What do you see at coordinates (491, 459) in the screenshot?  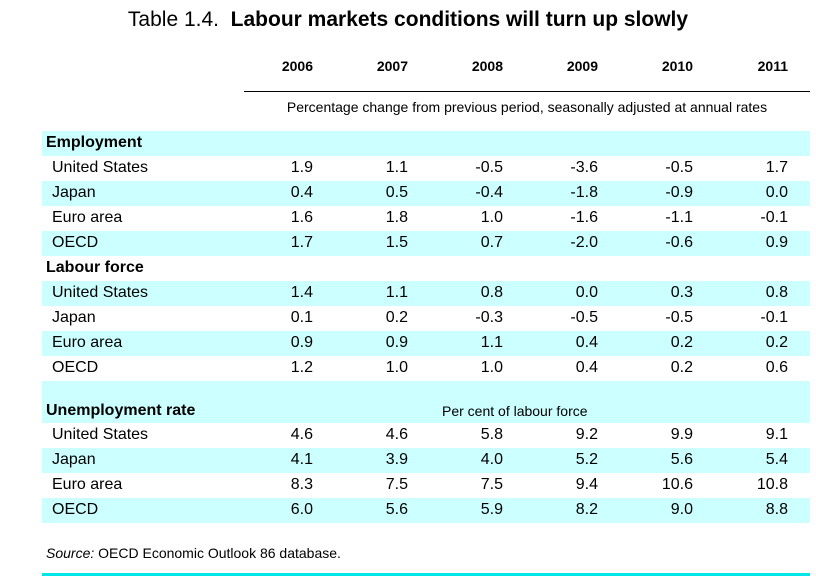 I see `cell: 4.0` at bounding box center [491, 459].